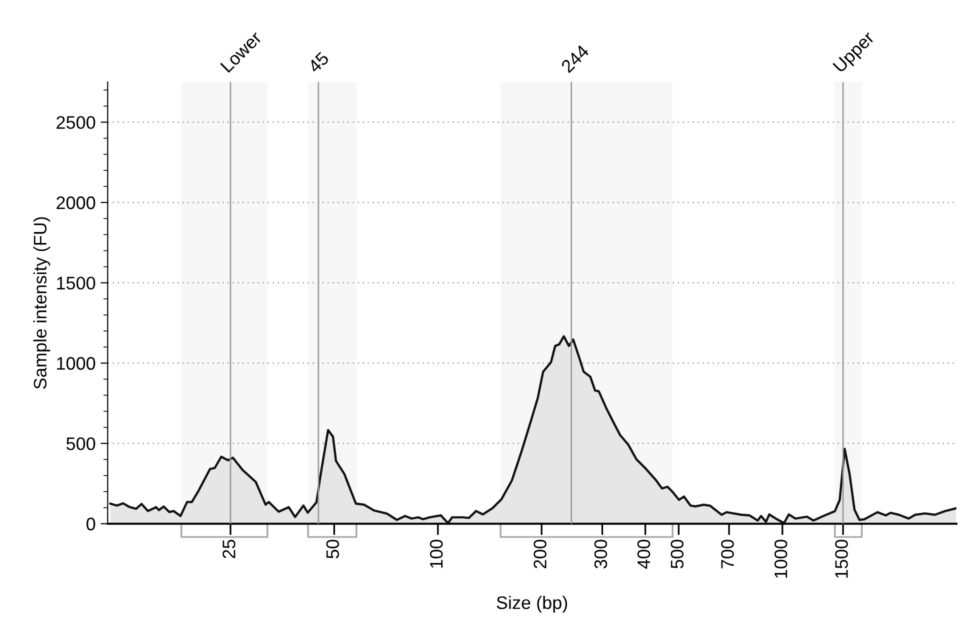 The image size is (970, 631). I want to click on y-tick-label: 1500, so click(76, 283).